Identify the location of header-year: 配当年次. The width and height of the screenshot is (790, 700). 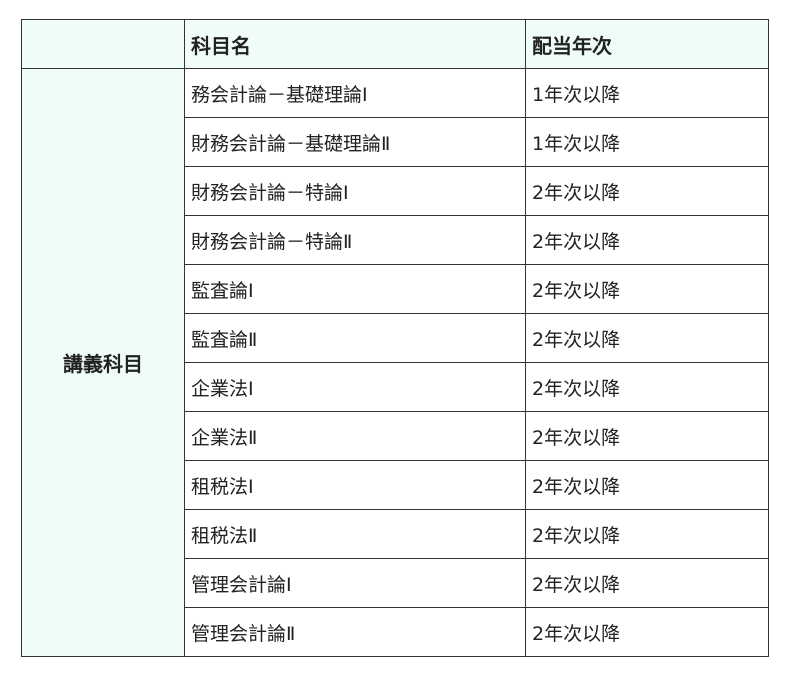
(647, 44).